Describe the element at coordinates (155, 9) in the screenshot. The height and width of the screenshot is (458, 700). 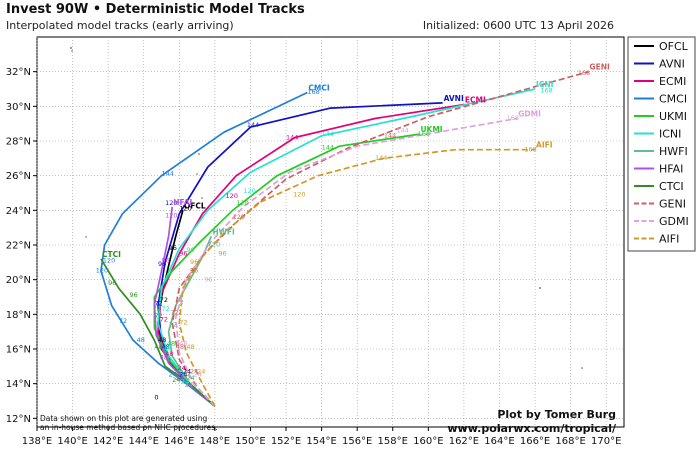
I see `chart-title: Invest 90W • Deterministic Model Tracks` at that location.